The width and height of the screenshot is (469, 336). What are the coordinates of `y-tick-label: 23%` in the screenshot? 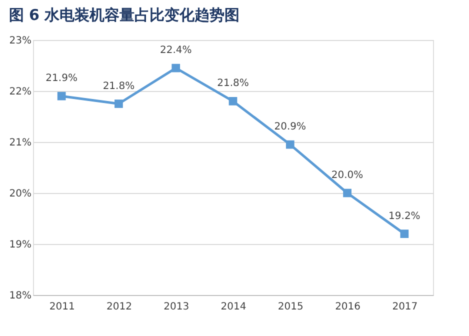 It's located at (20, 41).